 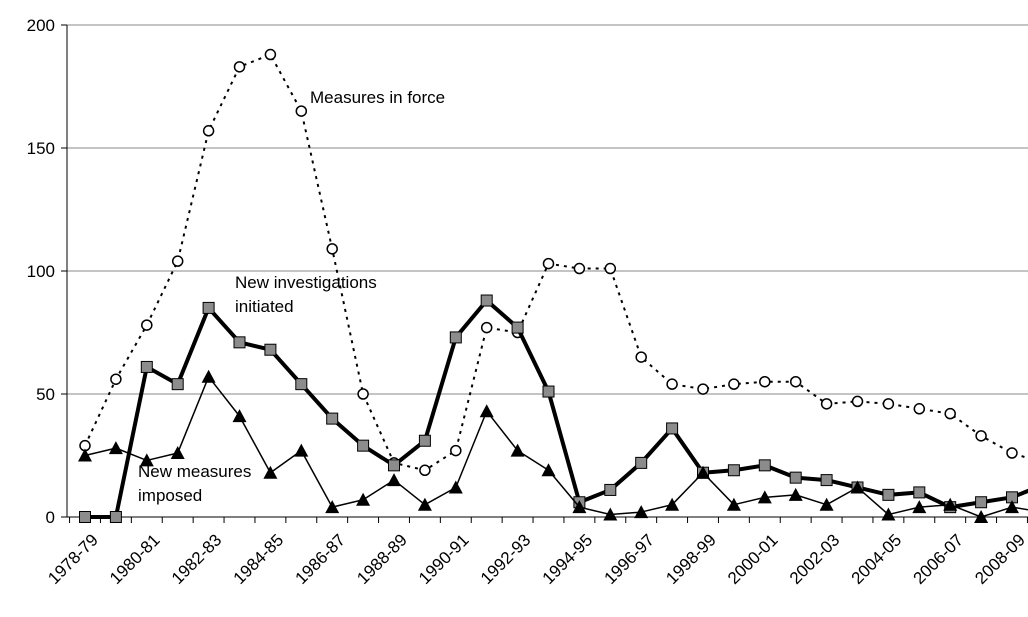 What do you see at coordinates (377, 97) in the screenshot?
I see `annotation-measures-in-force: Measures in force` at bounding box center [377, 97].